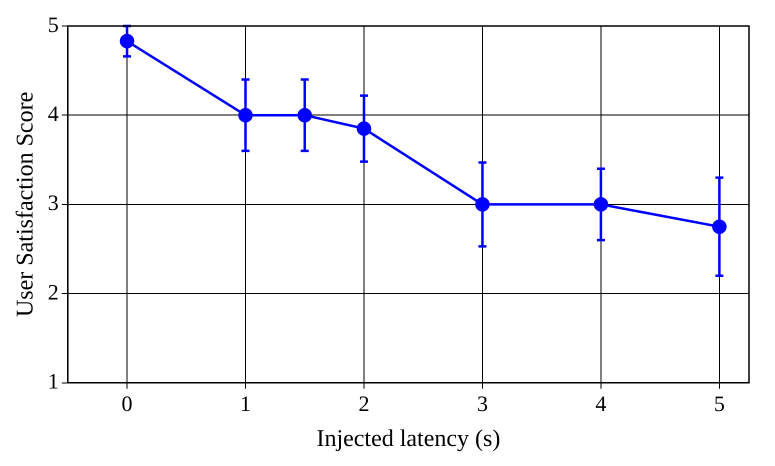  Describe the element at coordinates (600, 403) in the screenshot. I see `x-tick-label: 4` at that location.